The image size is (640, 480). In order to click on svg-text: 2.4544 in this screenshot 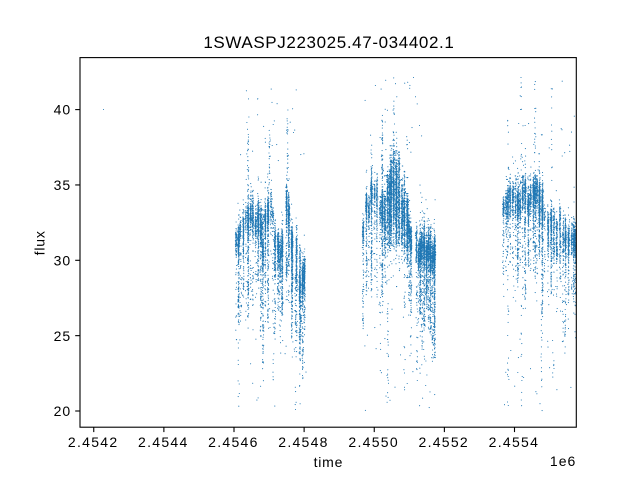, I will do `click(163, 442)`.